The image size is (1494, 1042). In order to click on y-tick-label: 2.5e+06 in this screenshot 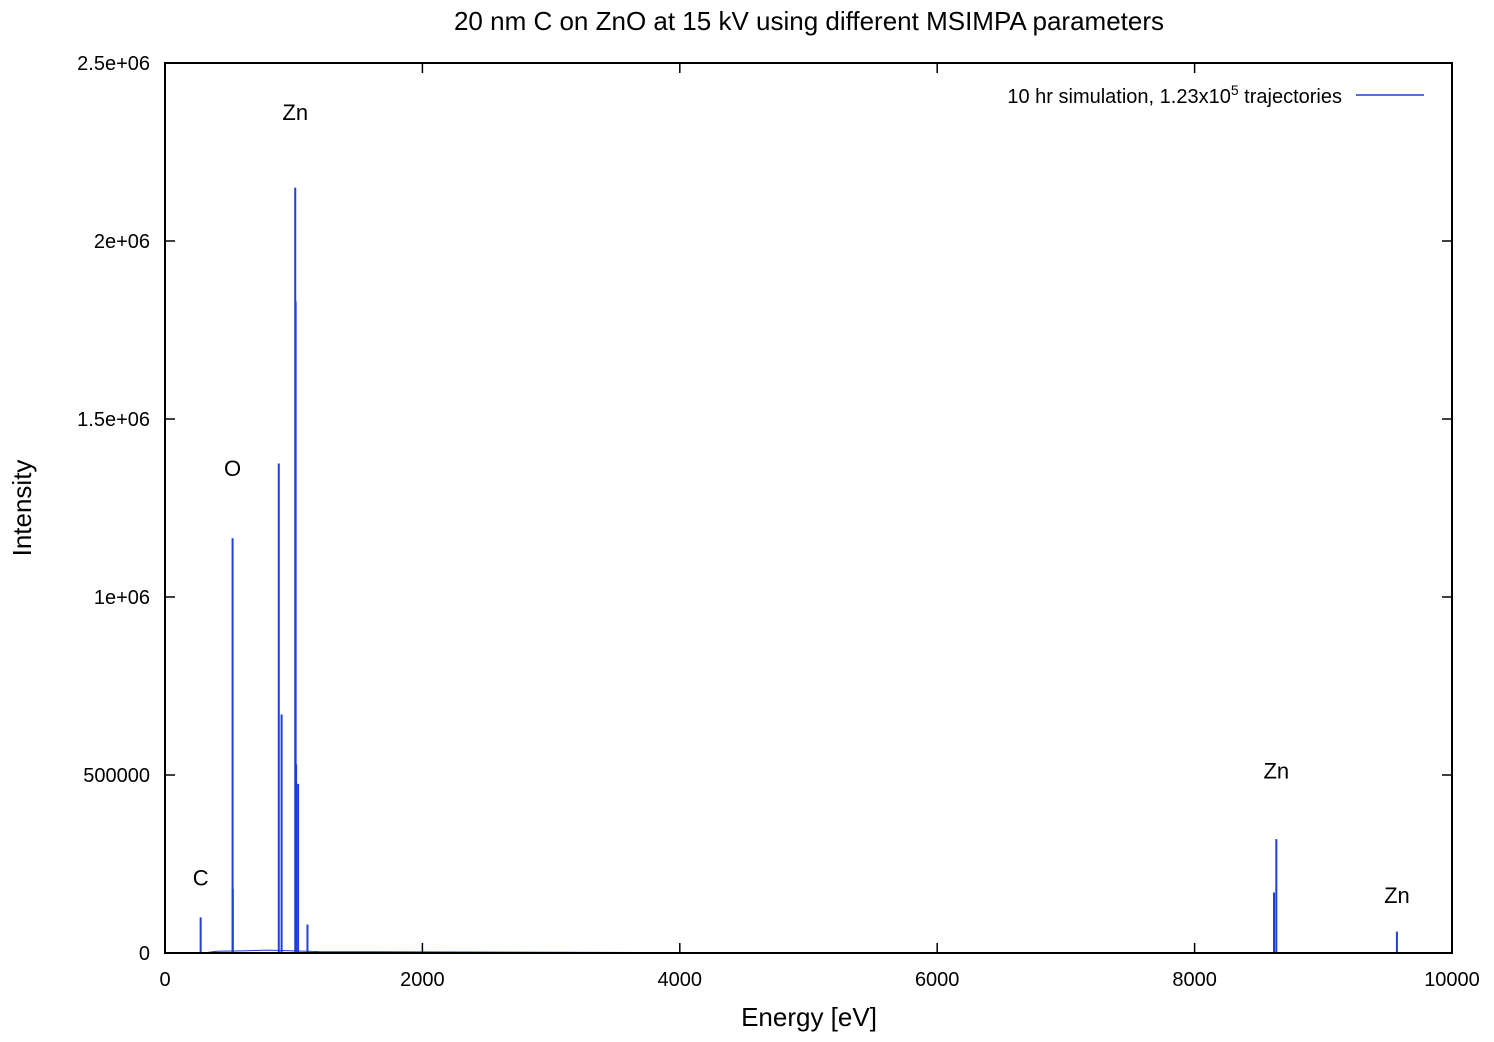, I will do `click(113, 64)`.